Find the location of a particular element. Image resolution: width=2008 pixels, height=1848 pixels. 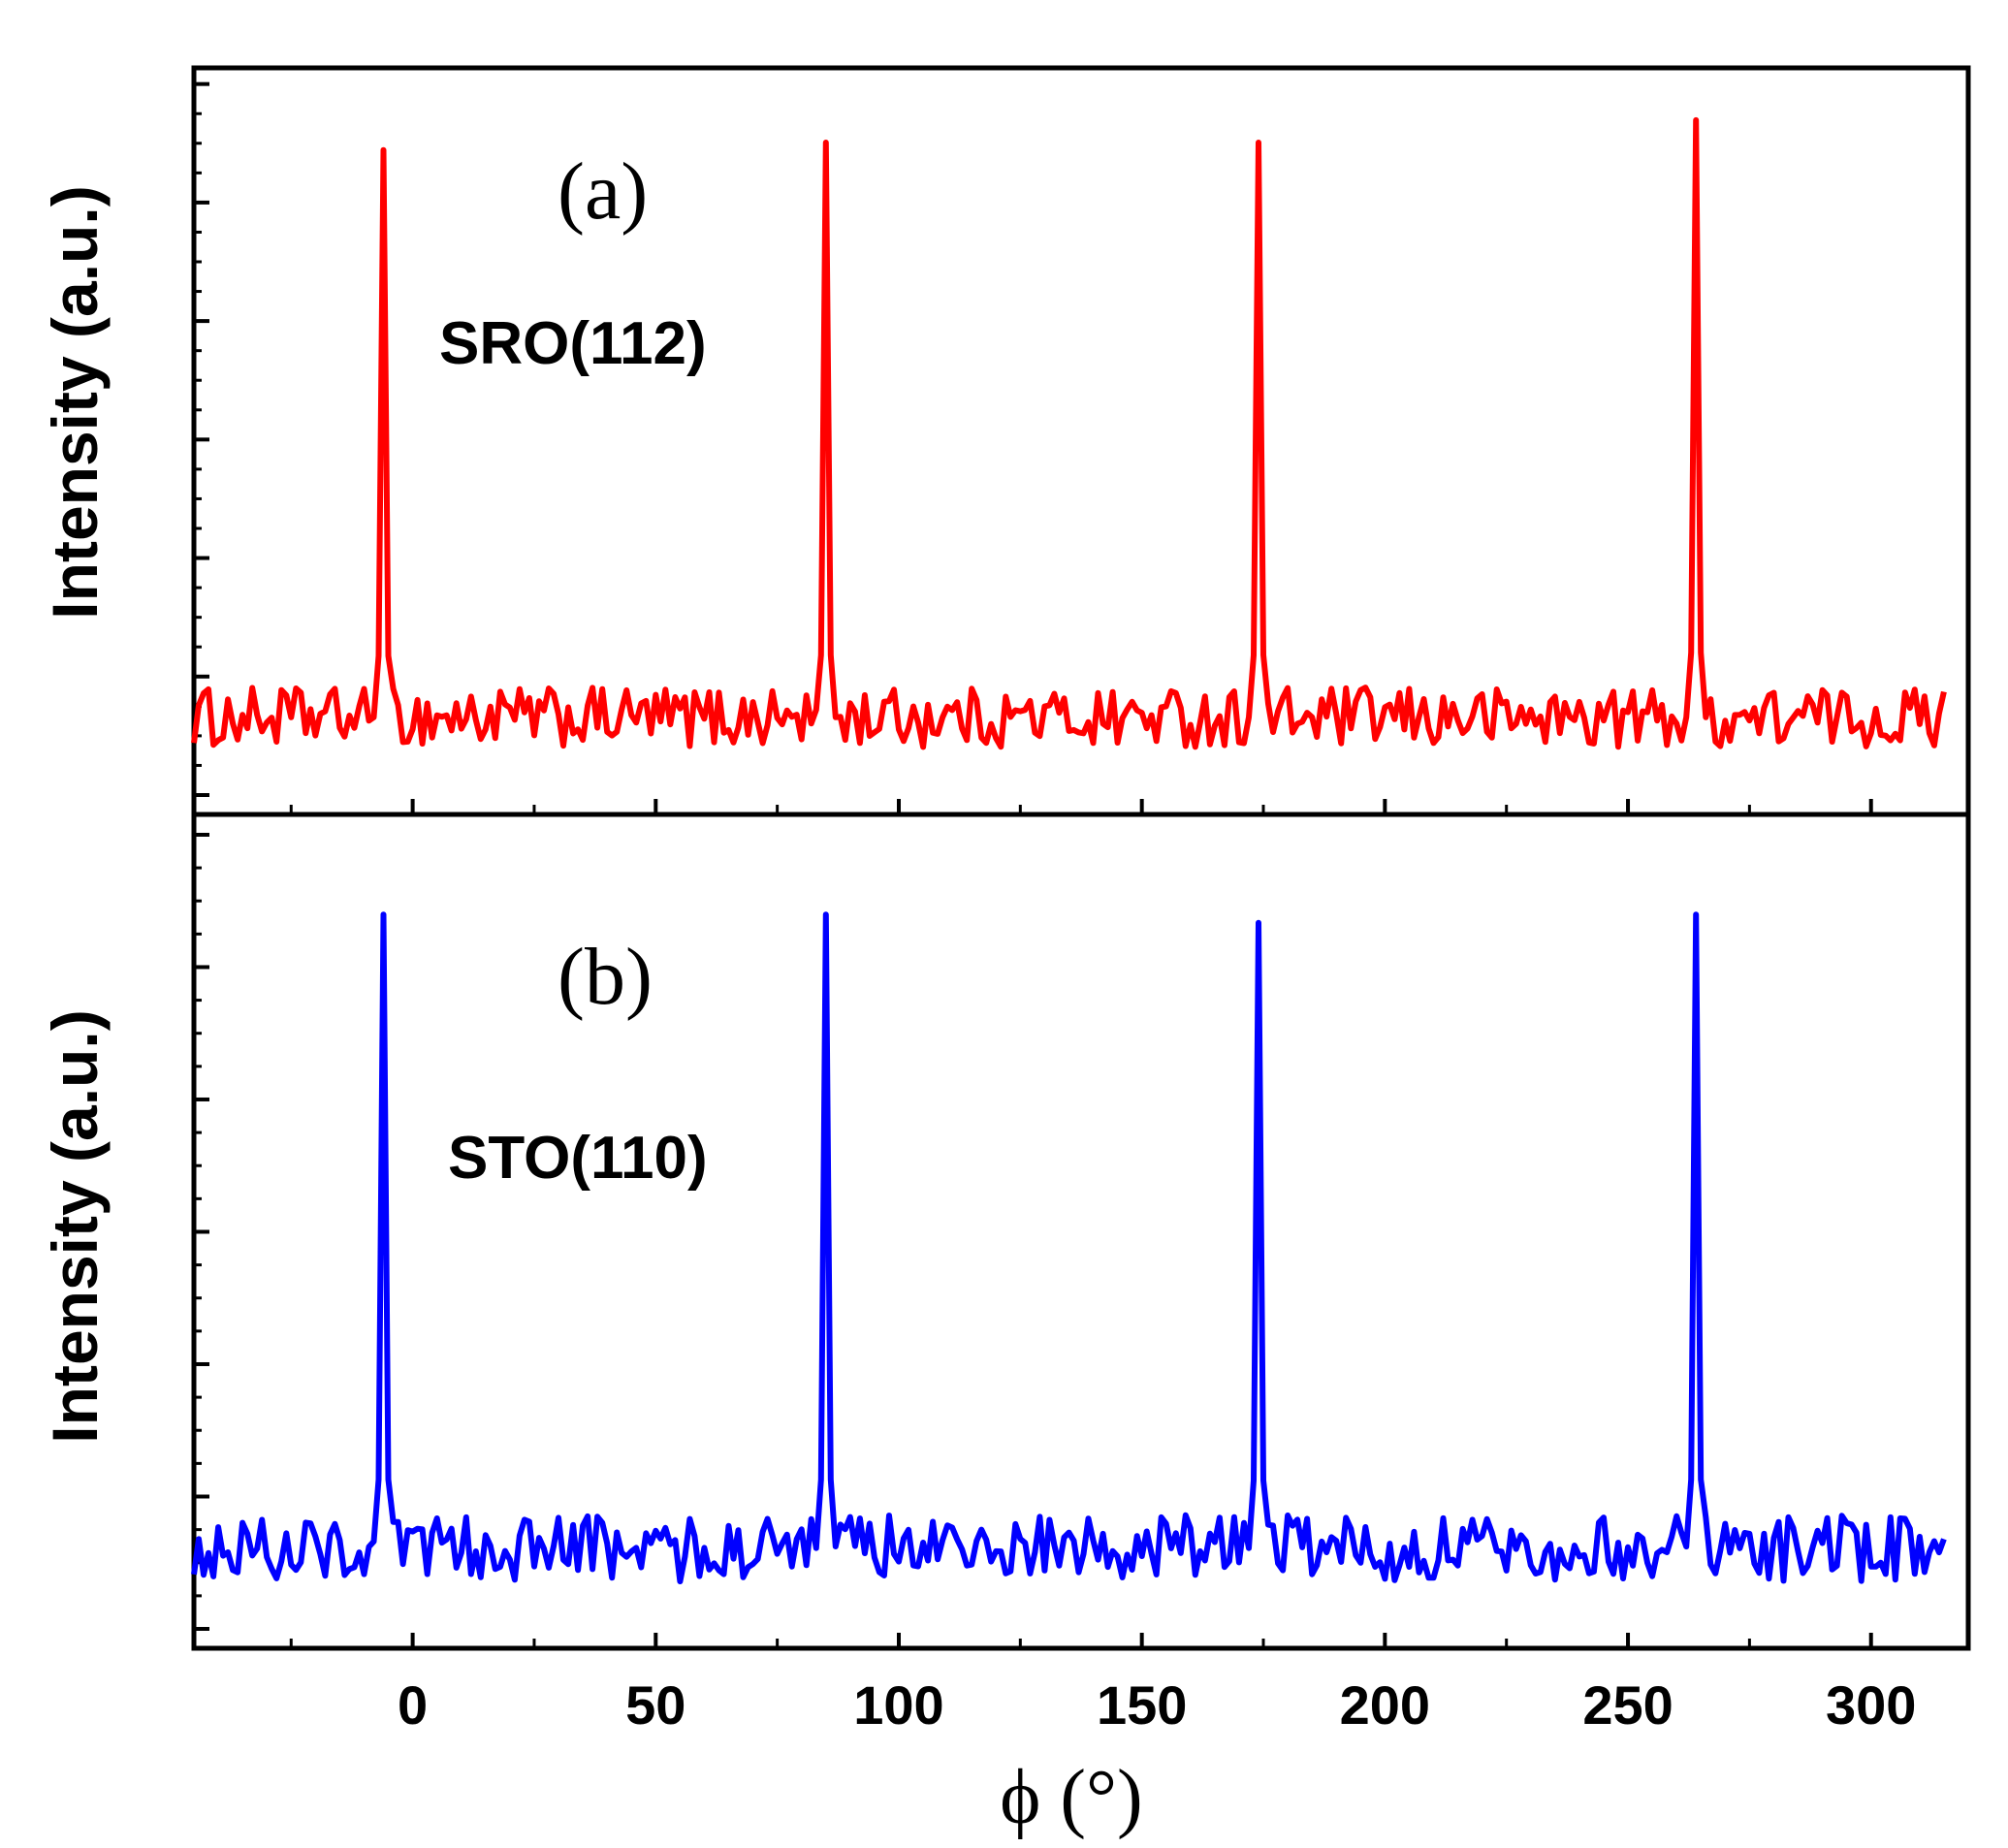

x-tick-label: 200 is located at coordinates (1385, 1705).